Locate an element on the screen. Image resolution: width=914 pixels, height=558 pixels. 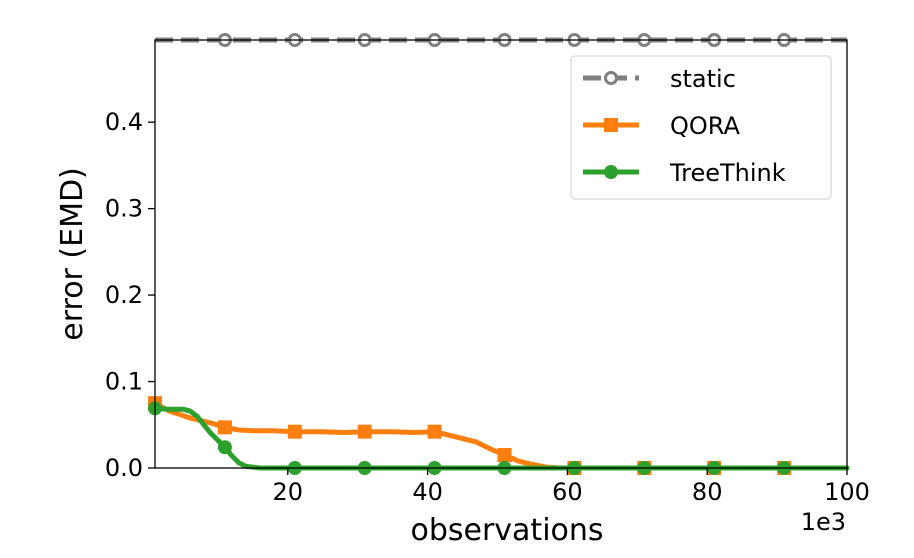
legend-item-qora: QORA is located at coordinates (661, 126).